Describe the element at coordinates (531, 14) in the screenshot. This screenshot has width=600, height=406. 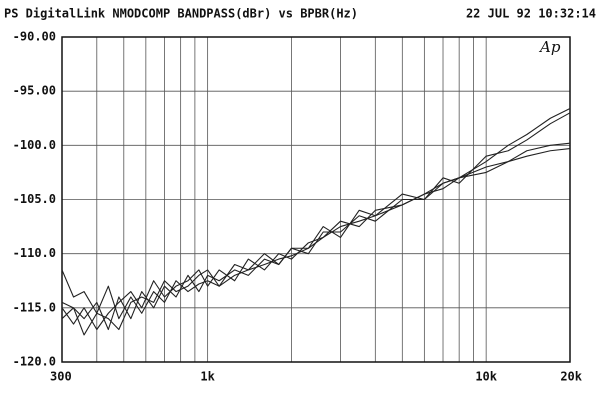
I see `timestamp: 22 JUL 92 10:32:14` at that location.